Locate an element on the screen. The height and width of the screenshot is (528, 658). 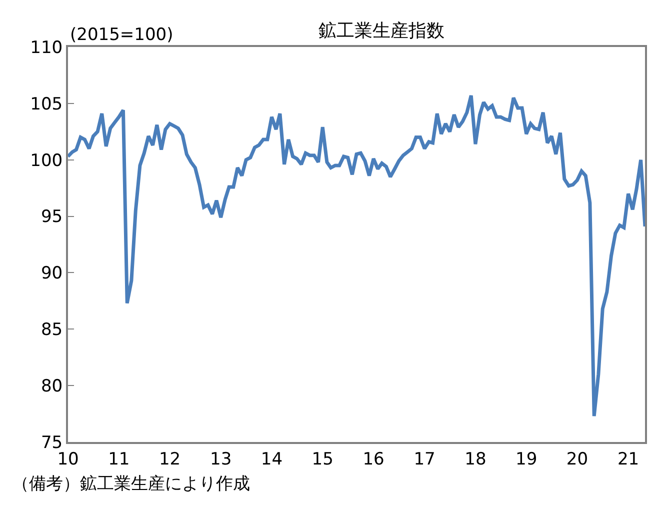
text: (2015=100) is located at coordinates (122, 35).